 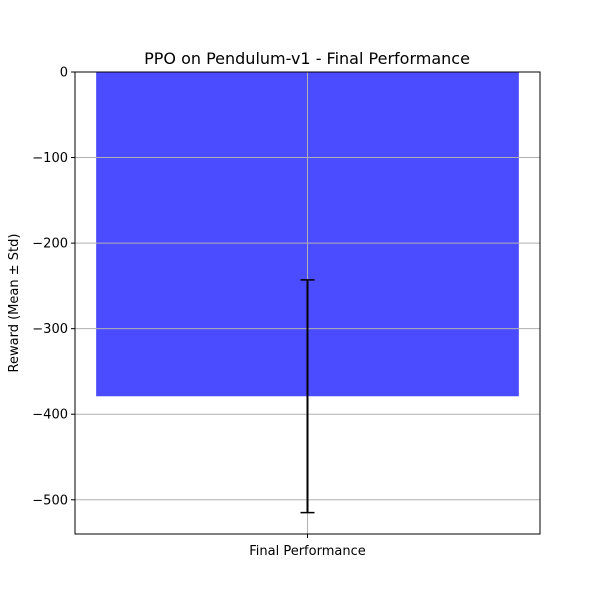 I want to click on y-tick-label: −100, so click(x=50, y=158).